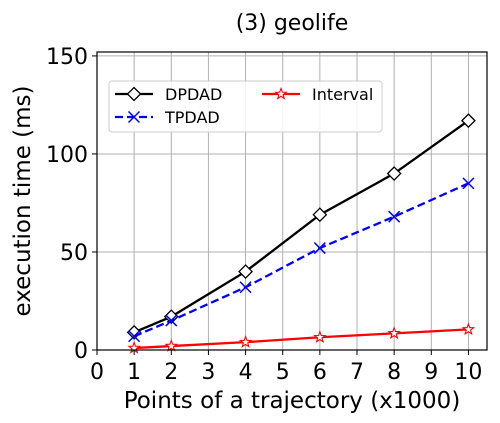 Image resolution: width=500 pixels, height=423 pixels. What do you see at coordinates (342, 94) in the screenshot?
I see `legend-label-interval: Interval` at bounding box center [342, 94].